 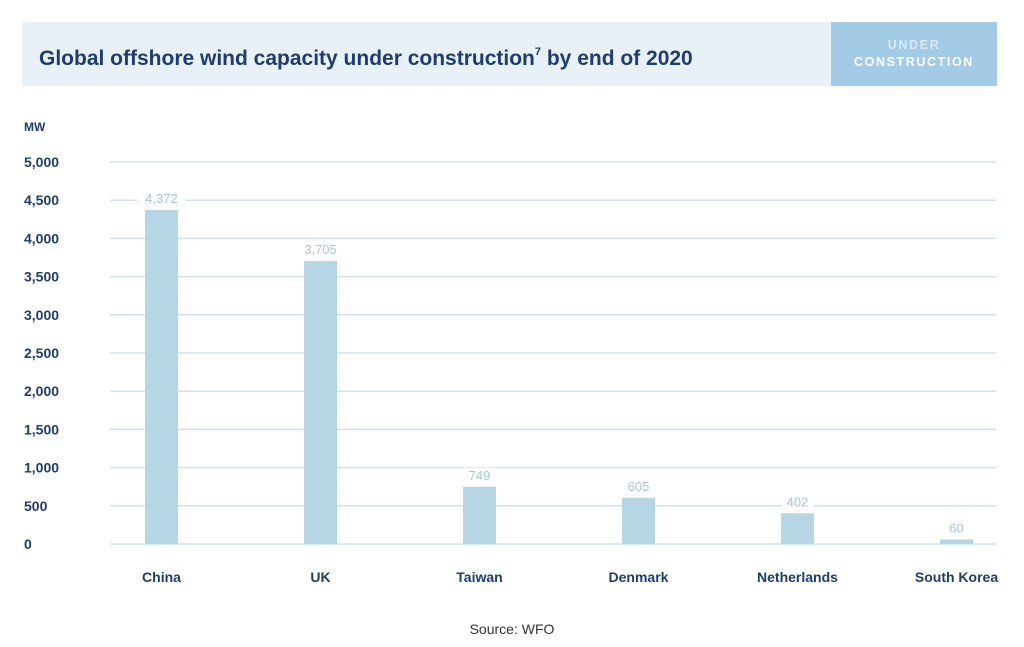 What do you see at coordinates (41, 238) in the screenshot?
I see `y-tick-label: 4,000` at bounding box center [41, 238].